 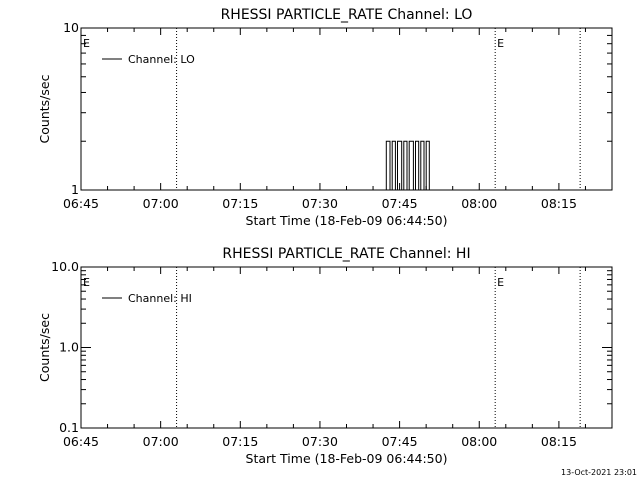 I want to click on y-tick-label: 1, so click(x=75, y=189).